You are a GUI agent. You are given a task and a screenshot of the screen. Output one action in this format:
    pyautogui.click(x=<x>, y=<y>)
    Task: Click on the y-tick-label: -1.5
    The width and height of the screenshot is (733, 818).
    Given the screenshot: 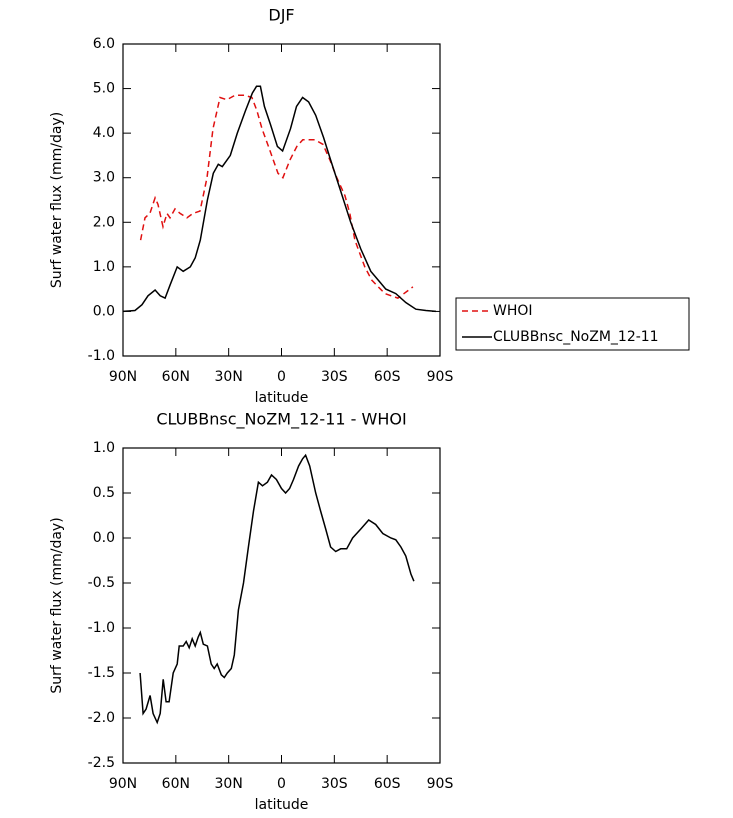 What is the action you would take?
    pyautogui.click(x=101, y=673)
    